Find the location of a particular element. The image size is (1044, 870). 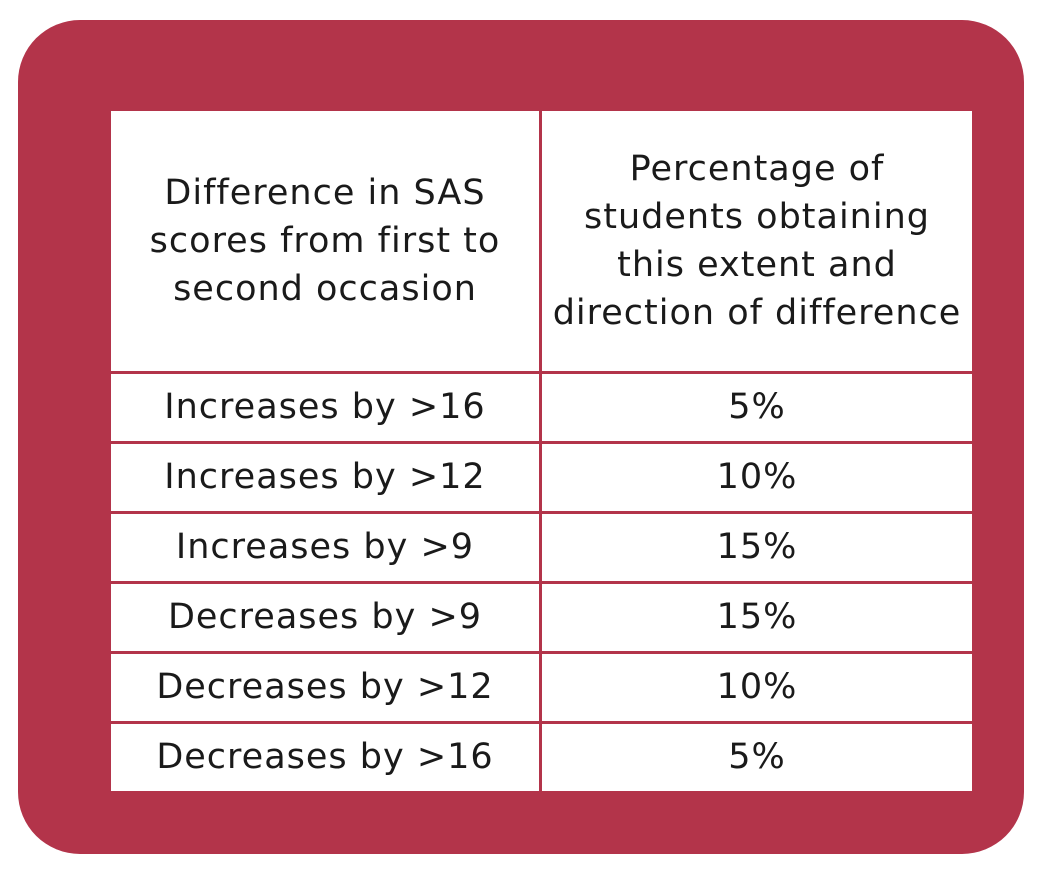

table-row: Decreases by >12 10% is located at coordinates (541, 687).